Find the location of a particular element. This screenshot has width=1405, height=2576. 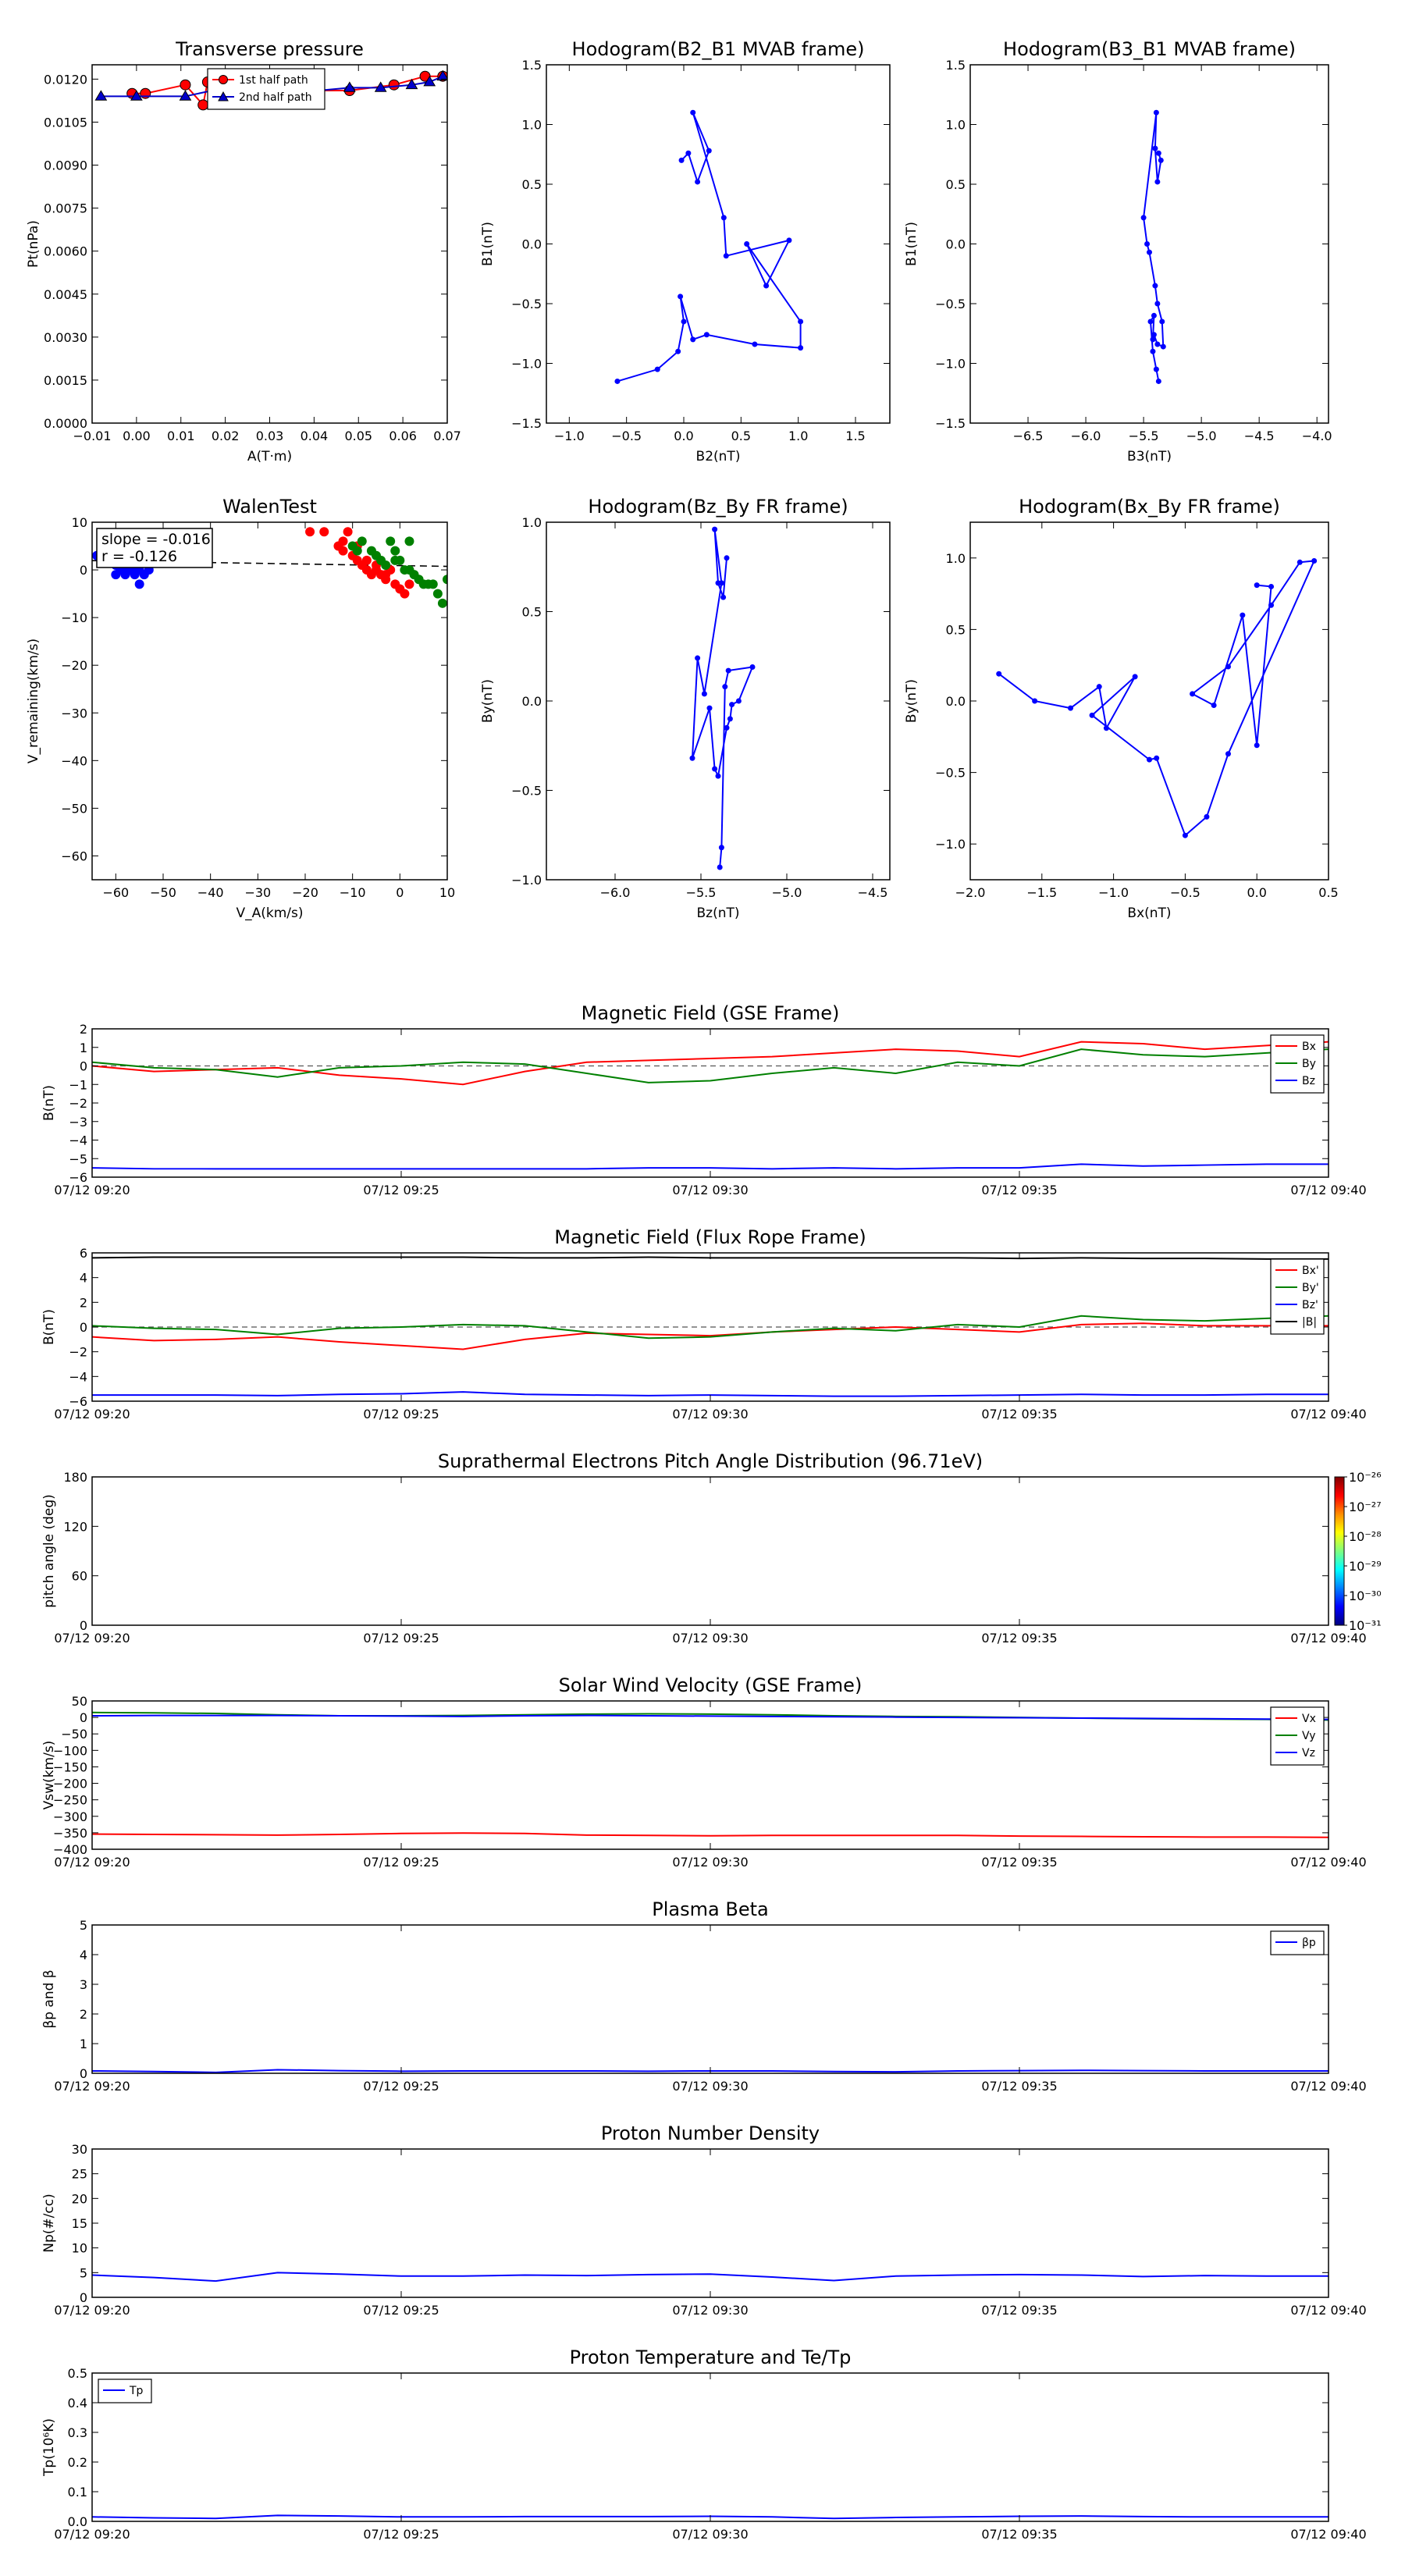

y-tick-label: 1 is located at coordinates (84, 1048).